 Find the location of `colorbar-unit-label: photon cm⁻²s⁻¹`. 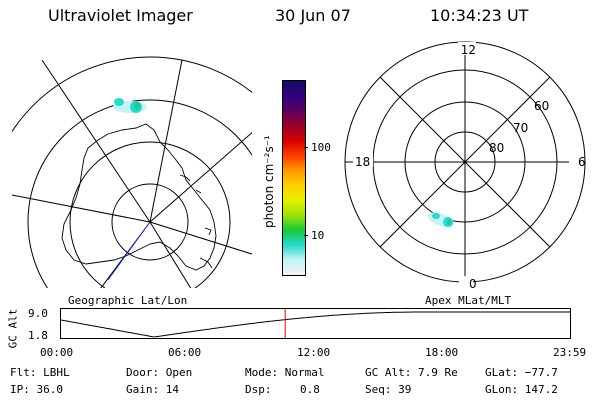

colorbar-unit-label: photon cm⁻²s⁻¹ is located at coordinates (269, 181).